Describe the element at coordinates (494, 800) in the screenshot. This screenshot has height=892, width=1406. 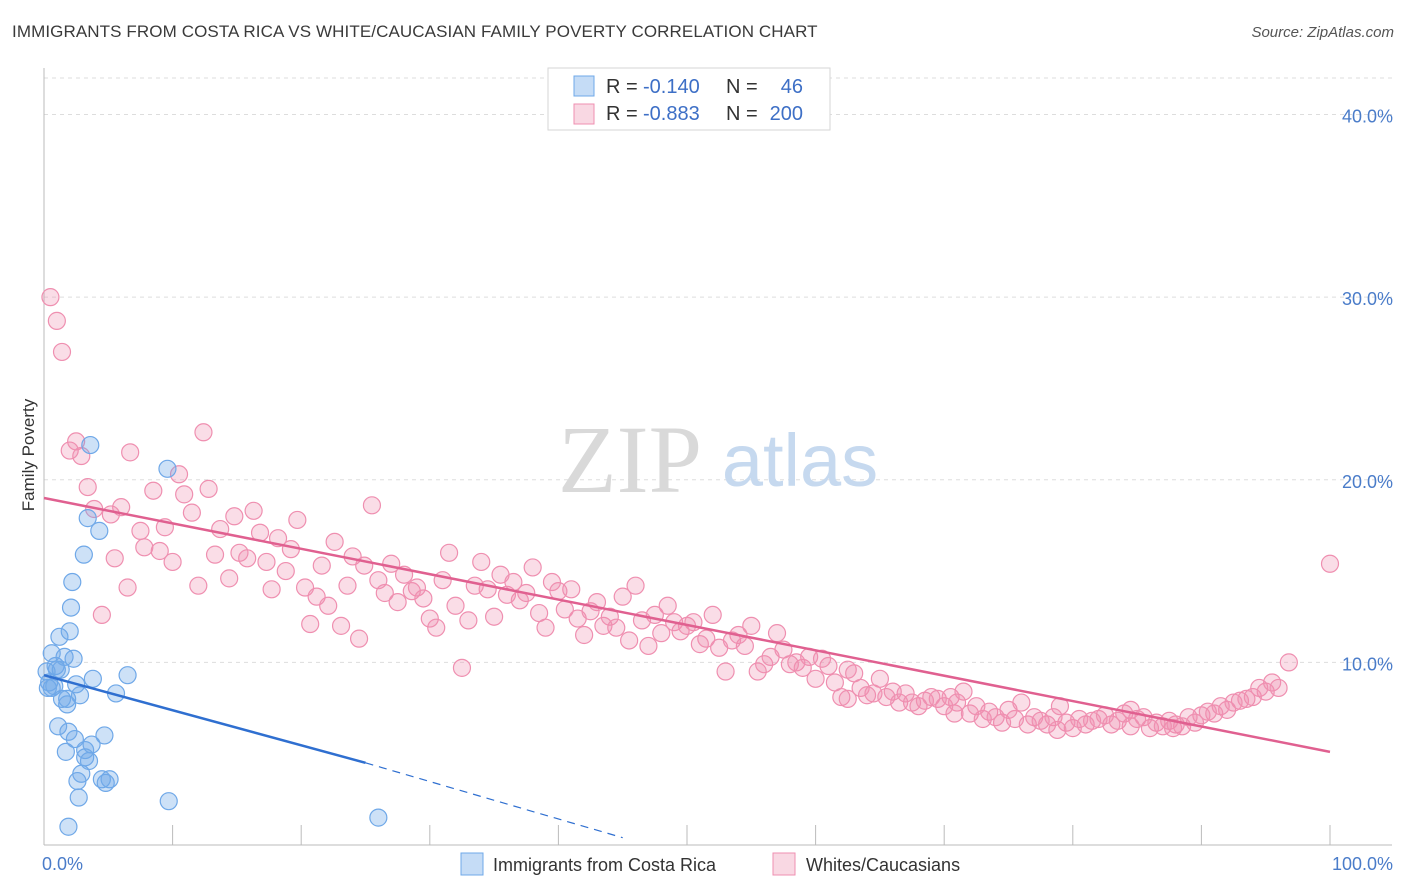
I see `blue-trend-line-extension` at that location.